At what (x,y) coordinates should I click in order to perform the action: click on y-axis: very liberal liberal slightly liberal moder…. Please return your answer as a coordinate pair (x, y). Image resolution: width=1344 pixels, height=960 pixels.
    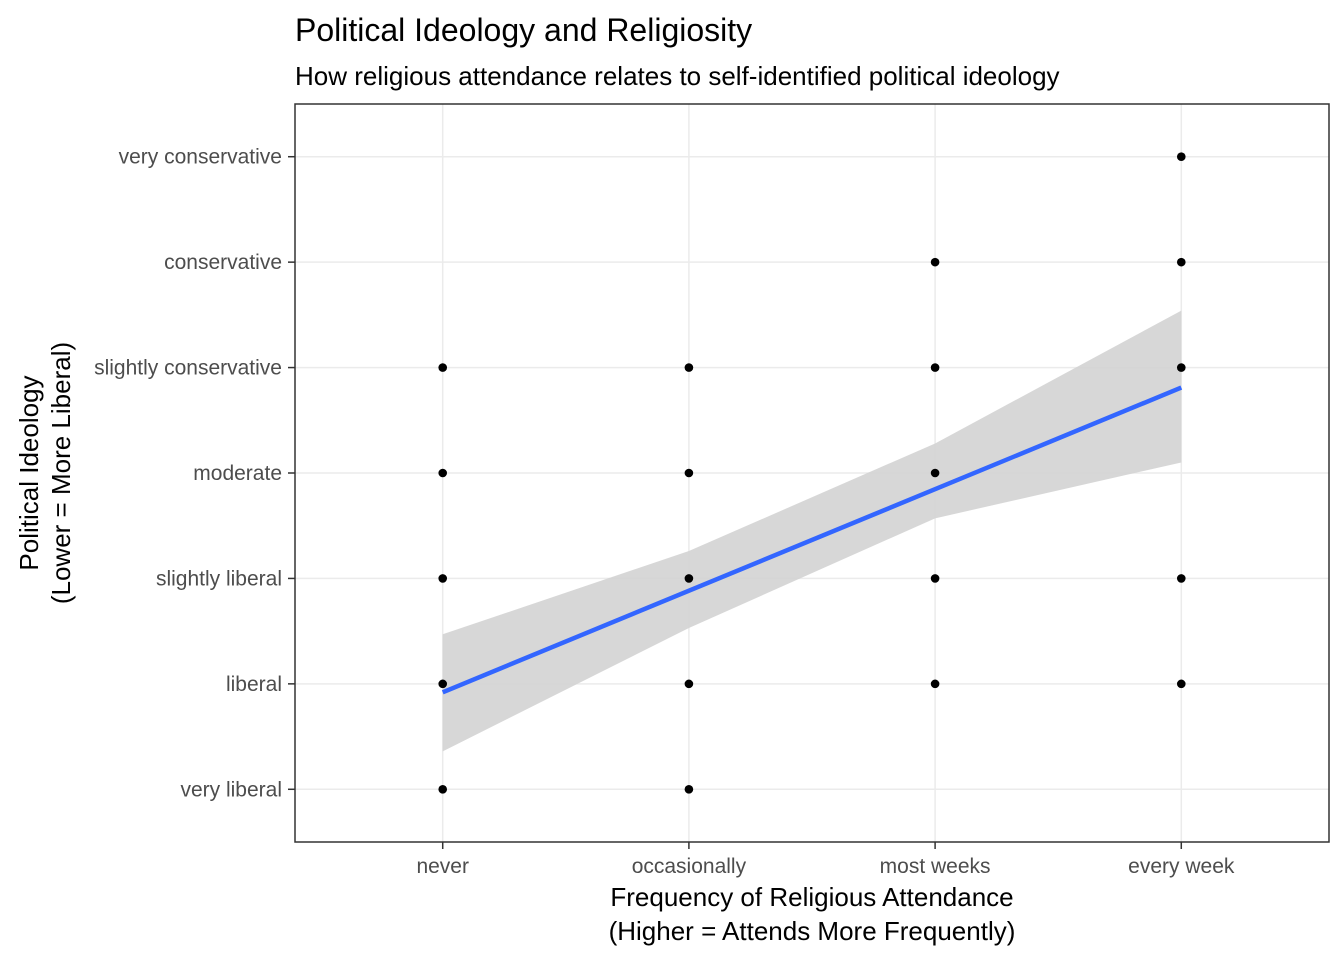
    Looking at the image, I should click on (194, 473).